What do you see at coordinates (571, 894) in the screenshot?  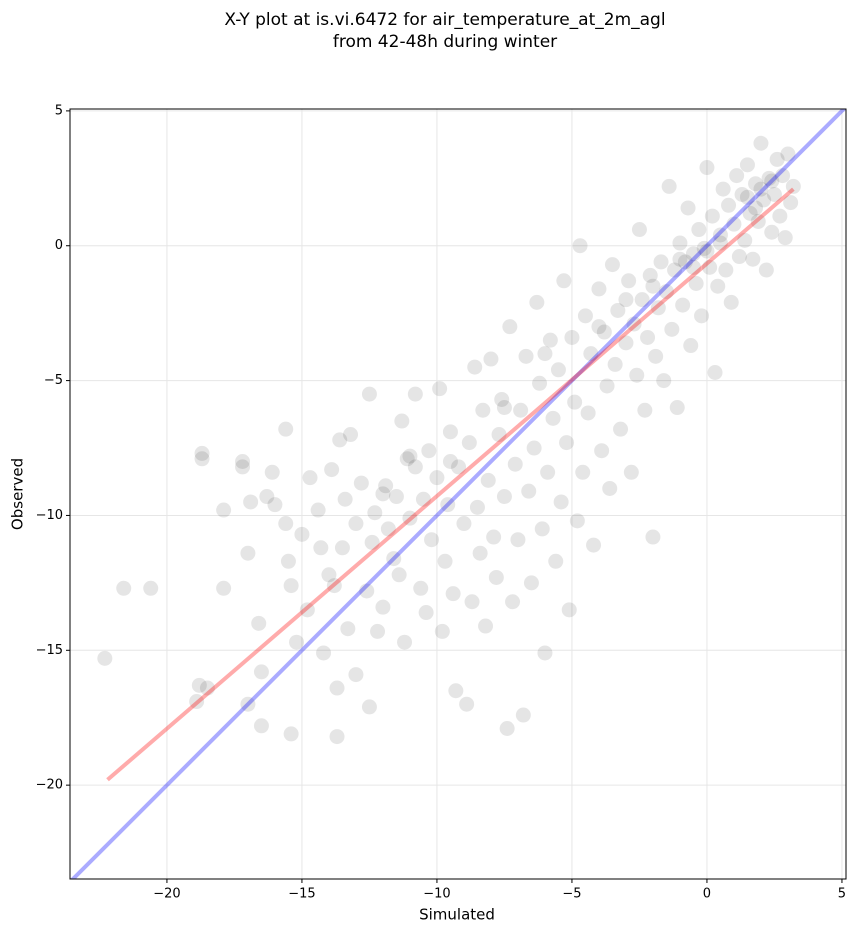 I see `x-tick-label: −5` at bounding box center [571, 894].